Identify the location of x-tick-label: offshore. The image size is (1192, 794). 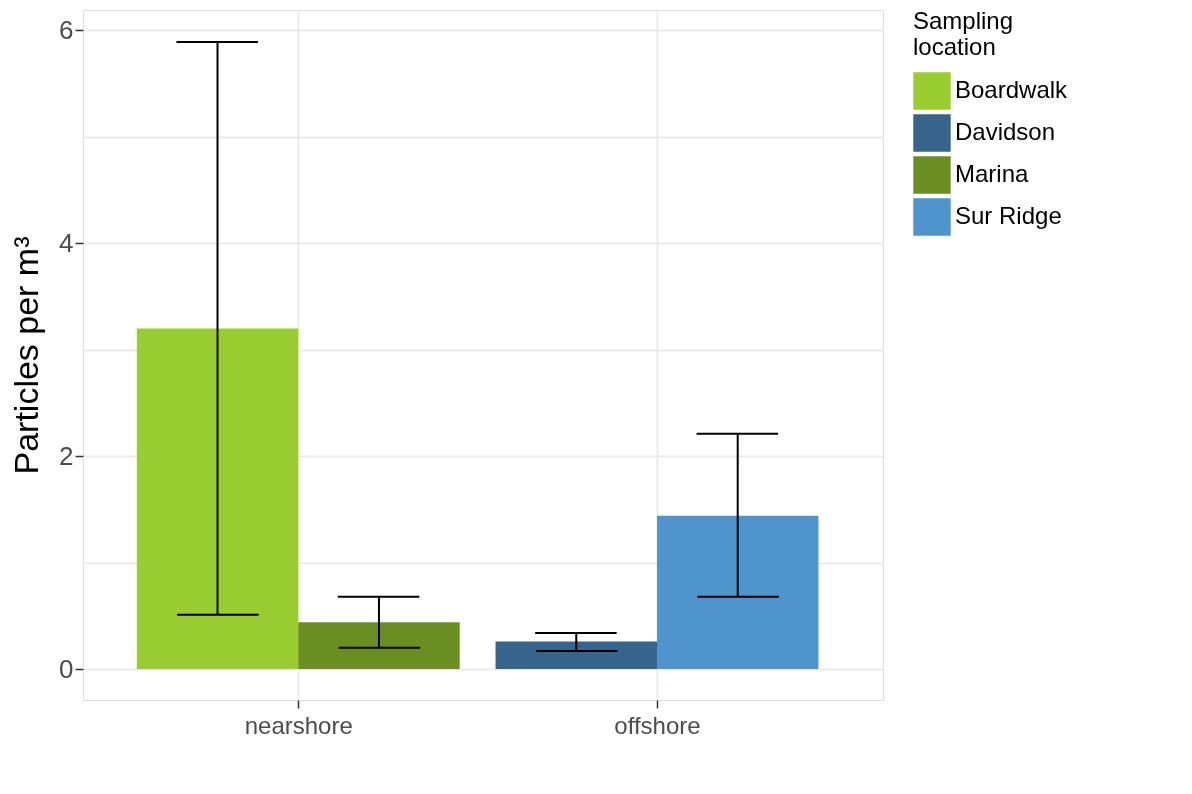
(657, 725).